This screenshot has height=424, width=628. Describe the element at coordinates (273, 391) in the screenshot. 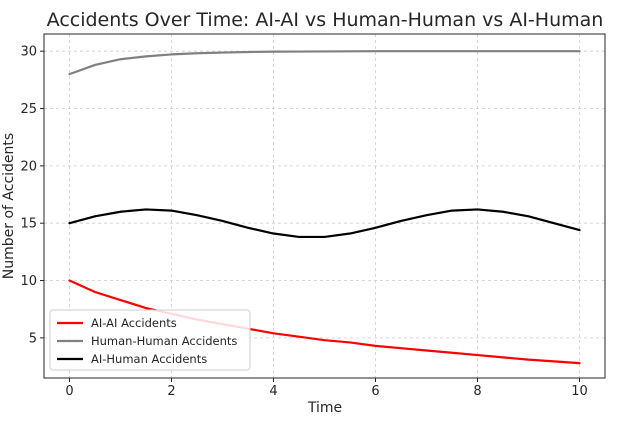

I see `x-tick-label: 4` at that location.